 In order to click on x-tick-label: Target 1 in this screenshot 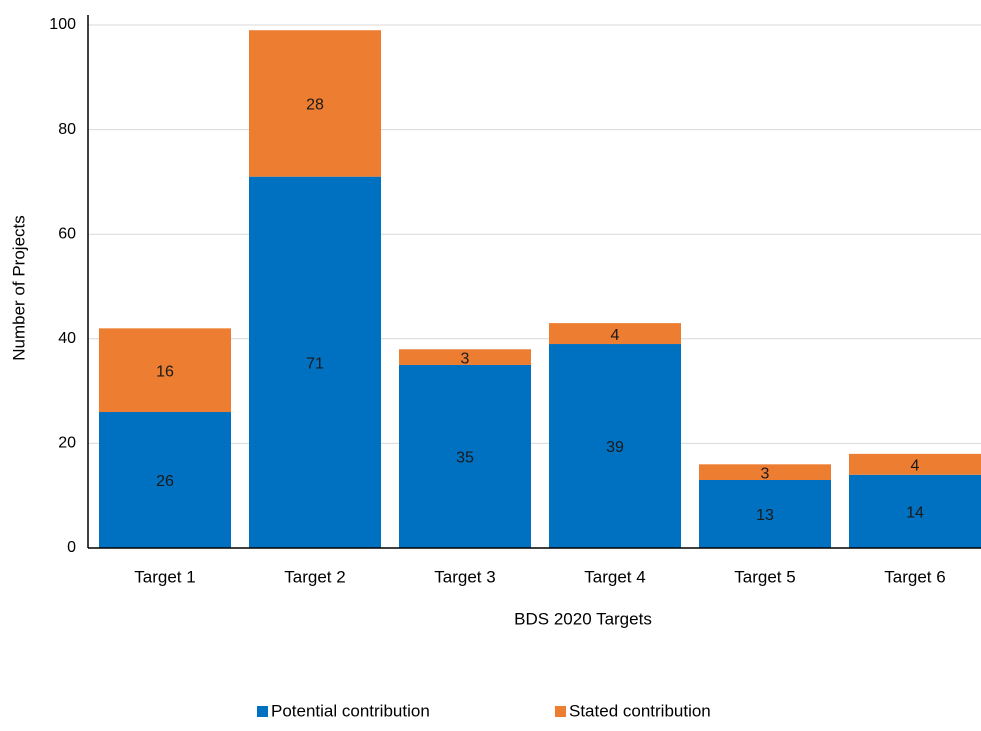, I will do `click(164, 576)`.